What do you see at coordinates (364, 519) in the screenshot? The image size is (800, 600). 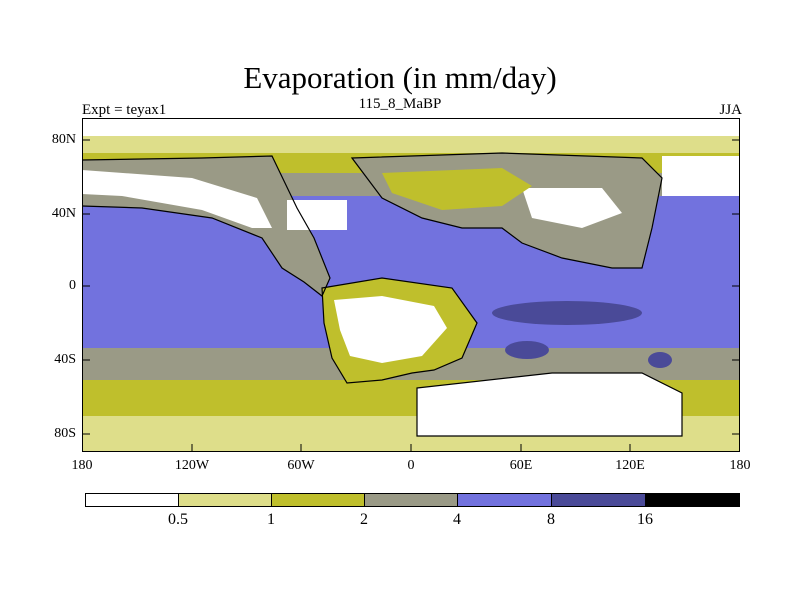 I see `colorbar-label-2: 2` at bounding box center [364, 519].